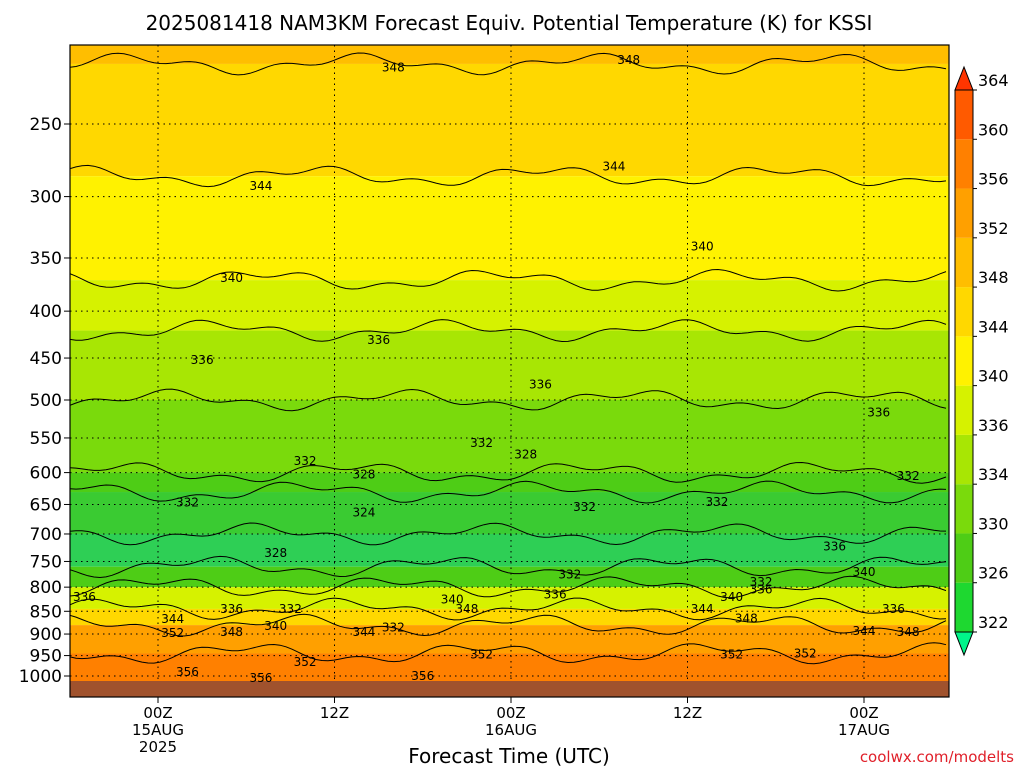 Image resolution: width=1024 pixels, height=768 pixels. I want to click on x-tick-label: 15AUG, so click(158, 730).